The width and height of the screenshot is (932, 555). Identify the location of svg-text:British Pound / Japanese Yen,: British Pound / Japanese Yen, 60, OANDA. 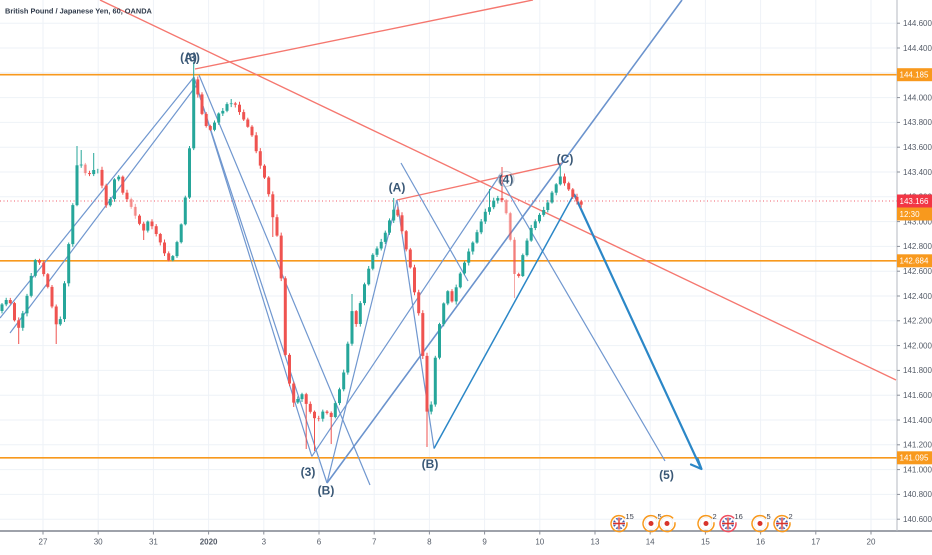
(79, 11).